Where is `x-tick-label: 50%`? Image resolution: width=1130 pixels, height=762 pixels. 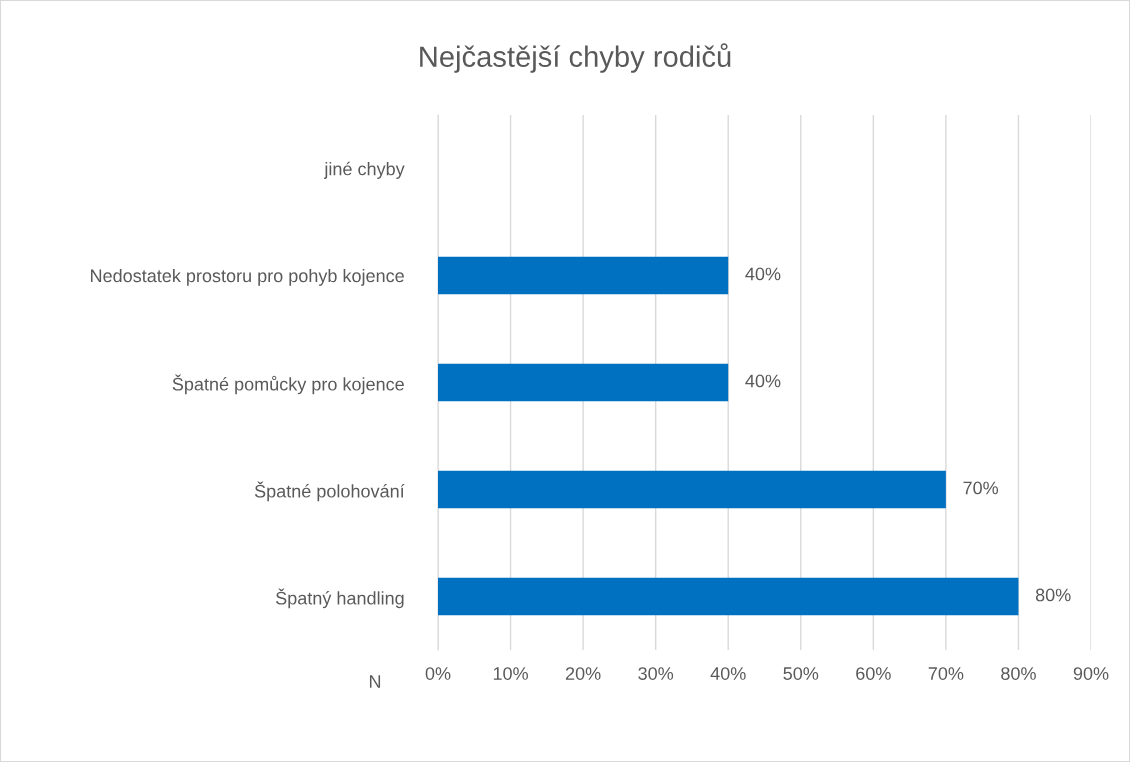 x-tick-label: 50% is located at coordinates (801, 673).